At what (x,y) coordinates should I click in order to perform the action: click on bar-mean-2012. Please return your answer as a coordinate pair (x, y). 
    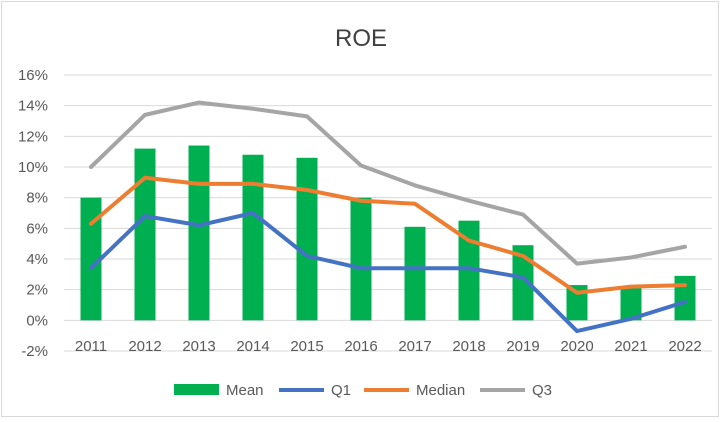
    Looking at the image, I should click on (145, 234).